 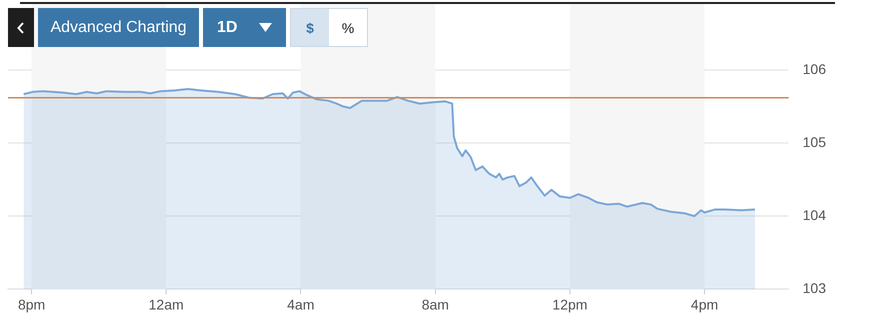 I want to click on x-tick-label: 12am, so click(x=166, y=304).